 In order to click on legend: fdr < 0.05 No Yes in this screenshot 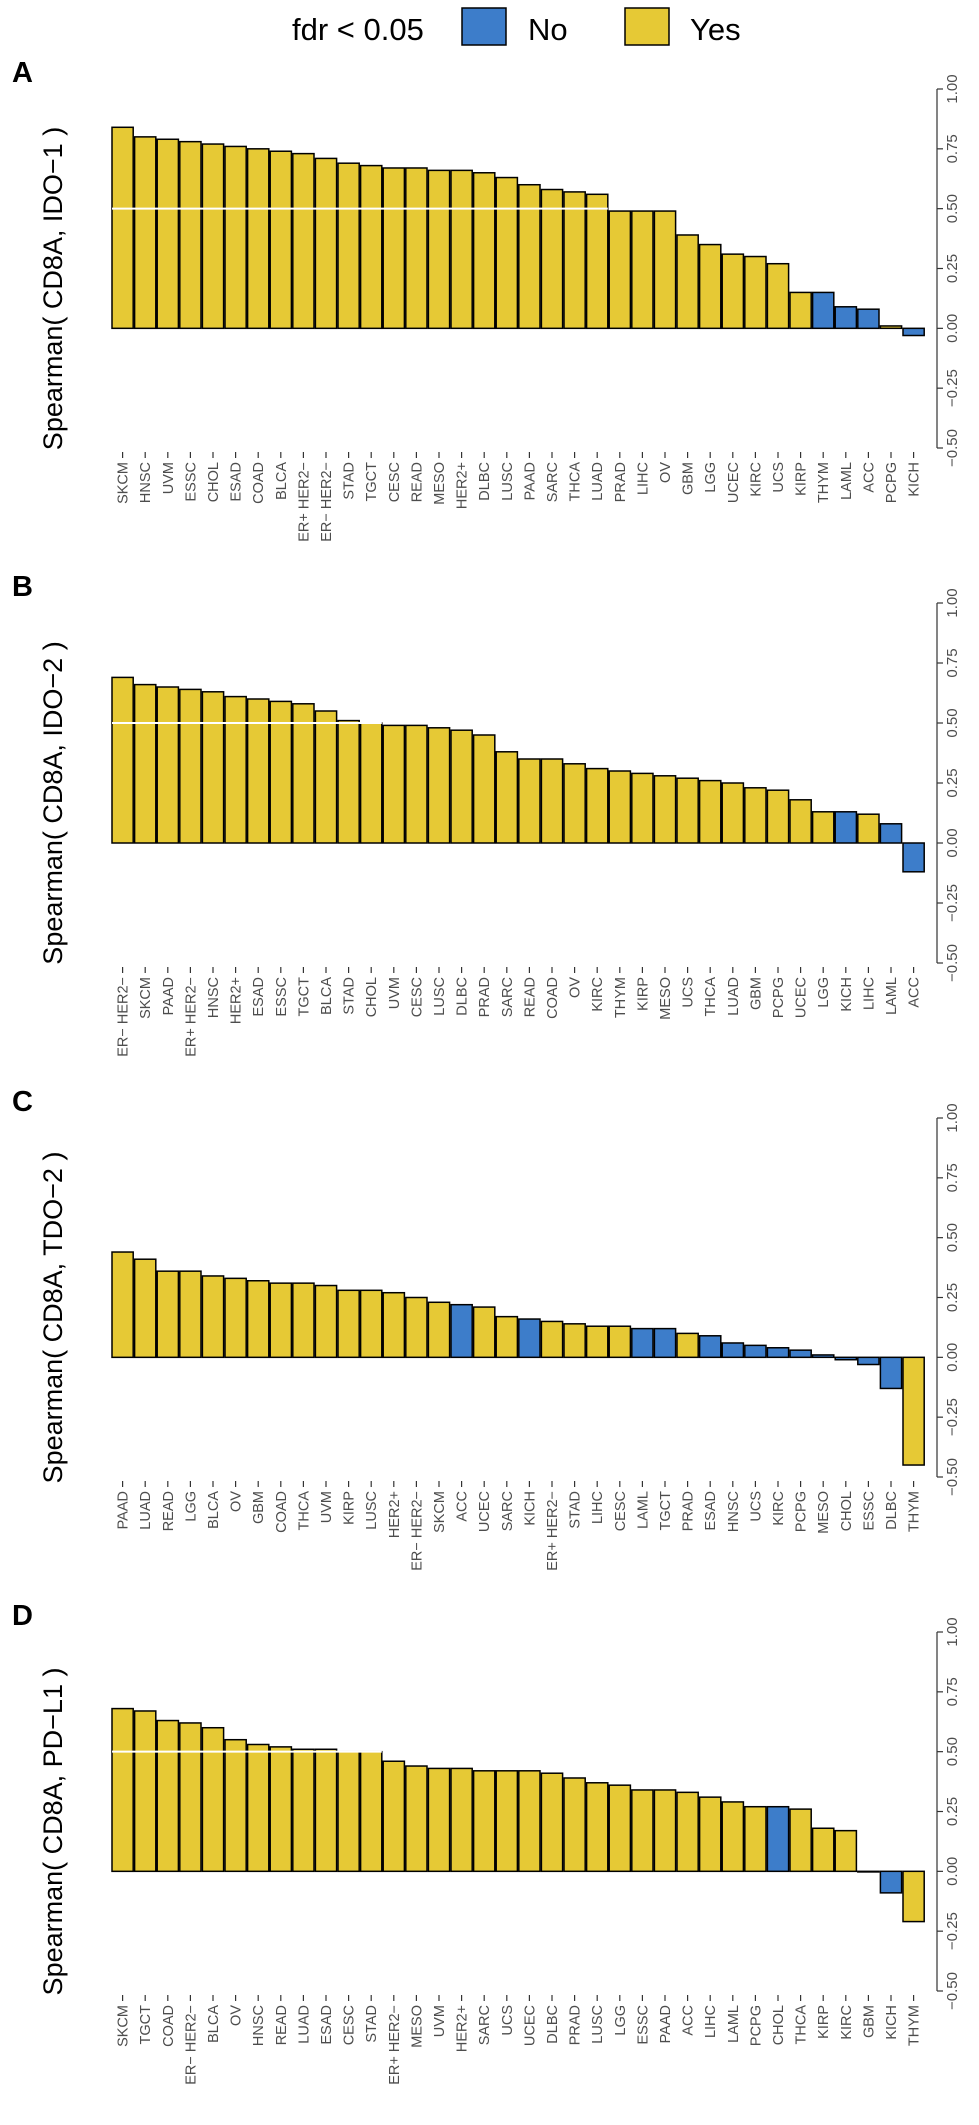, I will do `click(516, 27)`.